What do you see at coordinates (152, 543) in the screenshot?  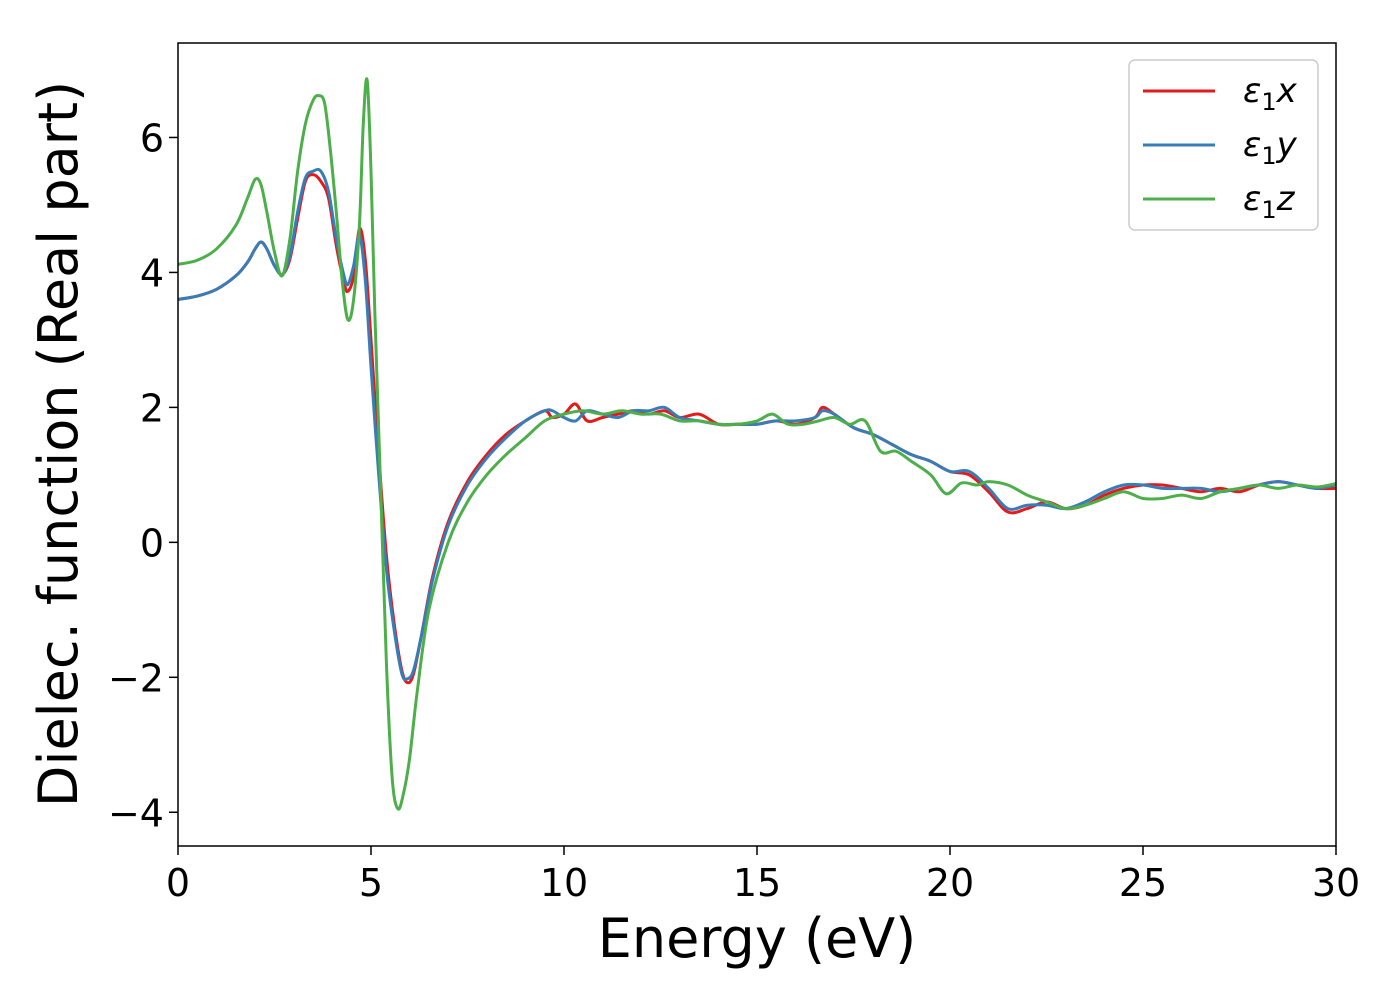 I see `y-tick-label: 0` at bounding box center [152, 543].